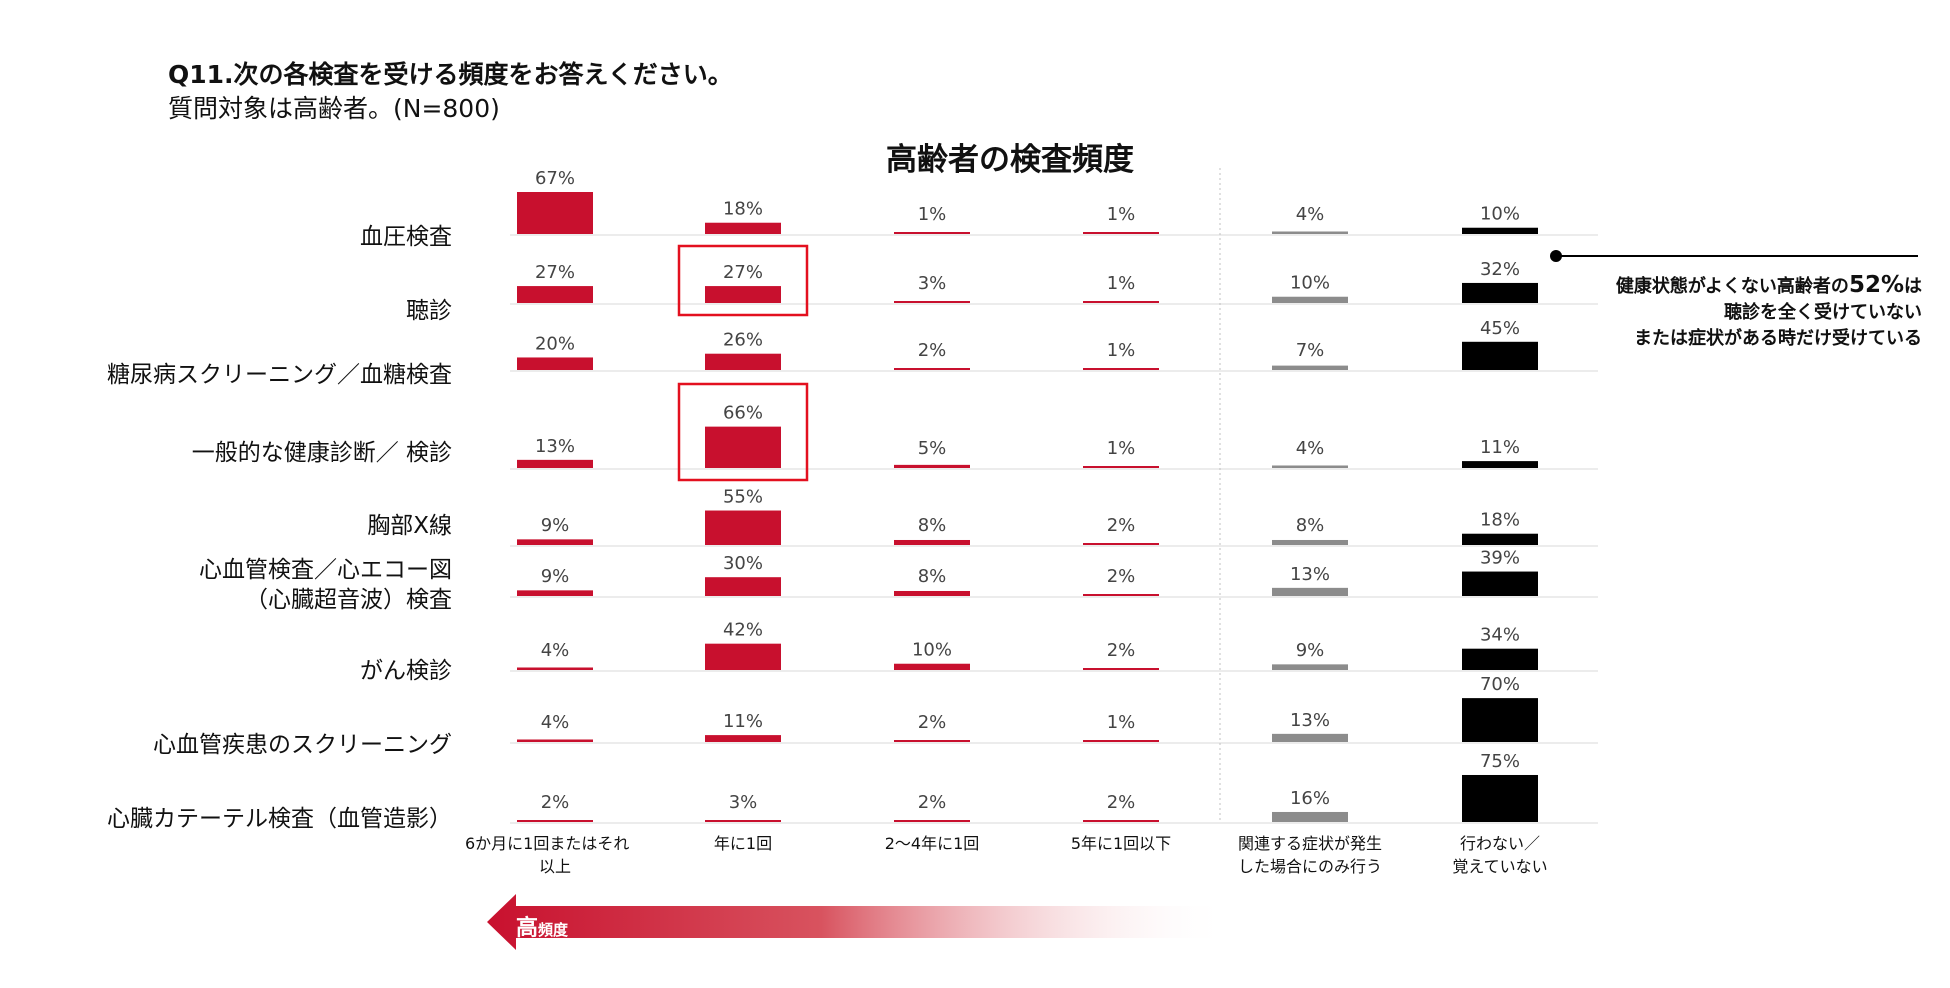  What do you see at coordinates (555, 178) in the screenshot?
I see `value-label: 67%` at bounding box center [555, 178].